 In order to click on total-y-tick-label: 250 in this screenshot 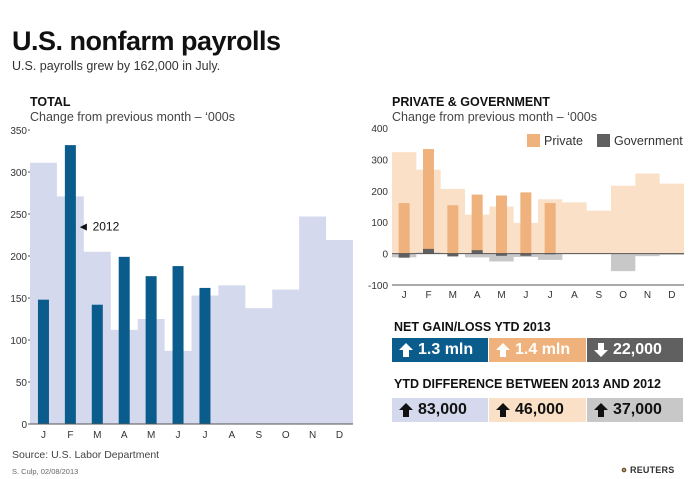, I will do `click(18, 215)`.